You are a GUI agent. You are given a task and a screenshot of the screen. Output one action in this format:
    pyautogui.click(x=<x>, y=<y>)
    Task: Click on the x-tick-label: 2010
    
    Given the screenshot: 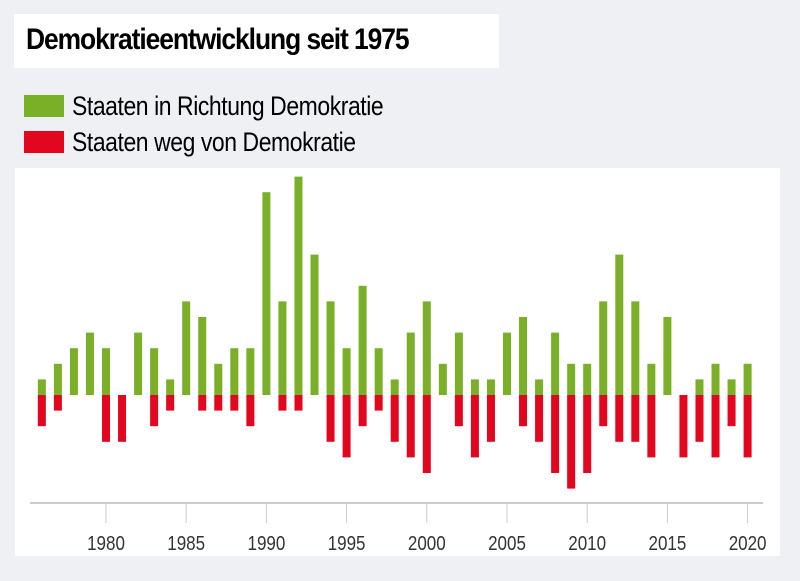 What is the action you would take?
    pyautogui.click(x=587, y=543)
    